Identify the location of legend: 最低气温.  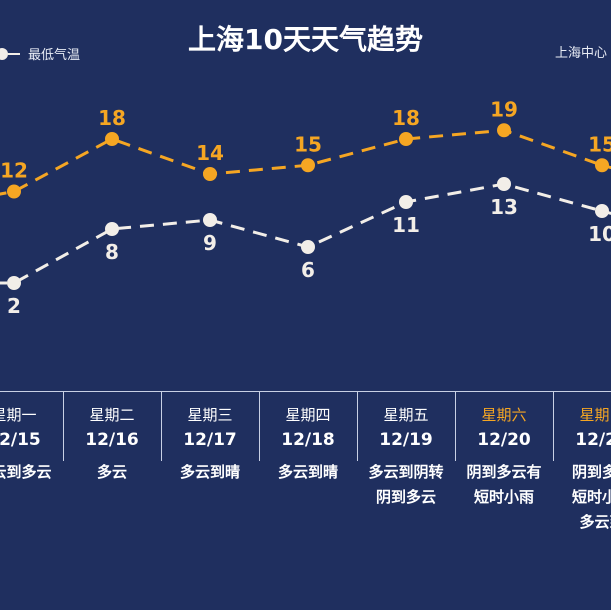
(40, 53).